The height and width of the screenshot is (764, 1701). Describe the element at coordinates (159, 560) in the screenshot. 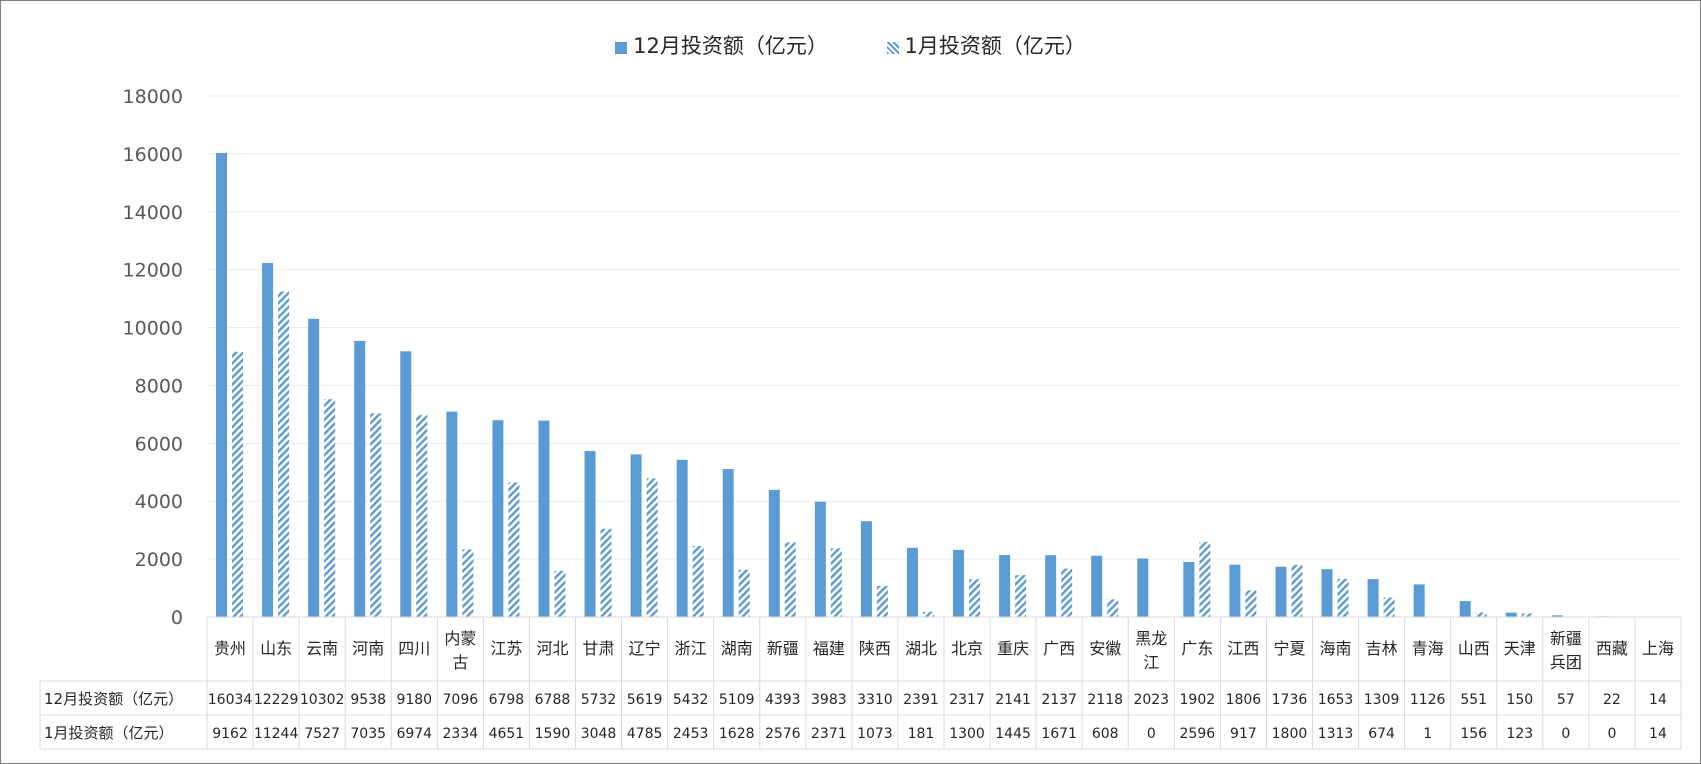

I see `y-tick-label: 2000` at that location.